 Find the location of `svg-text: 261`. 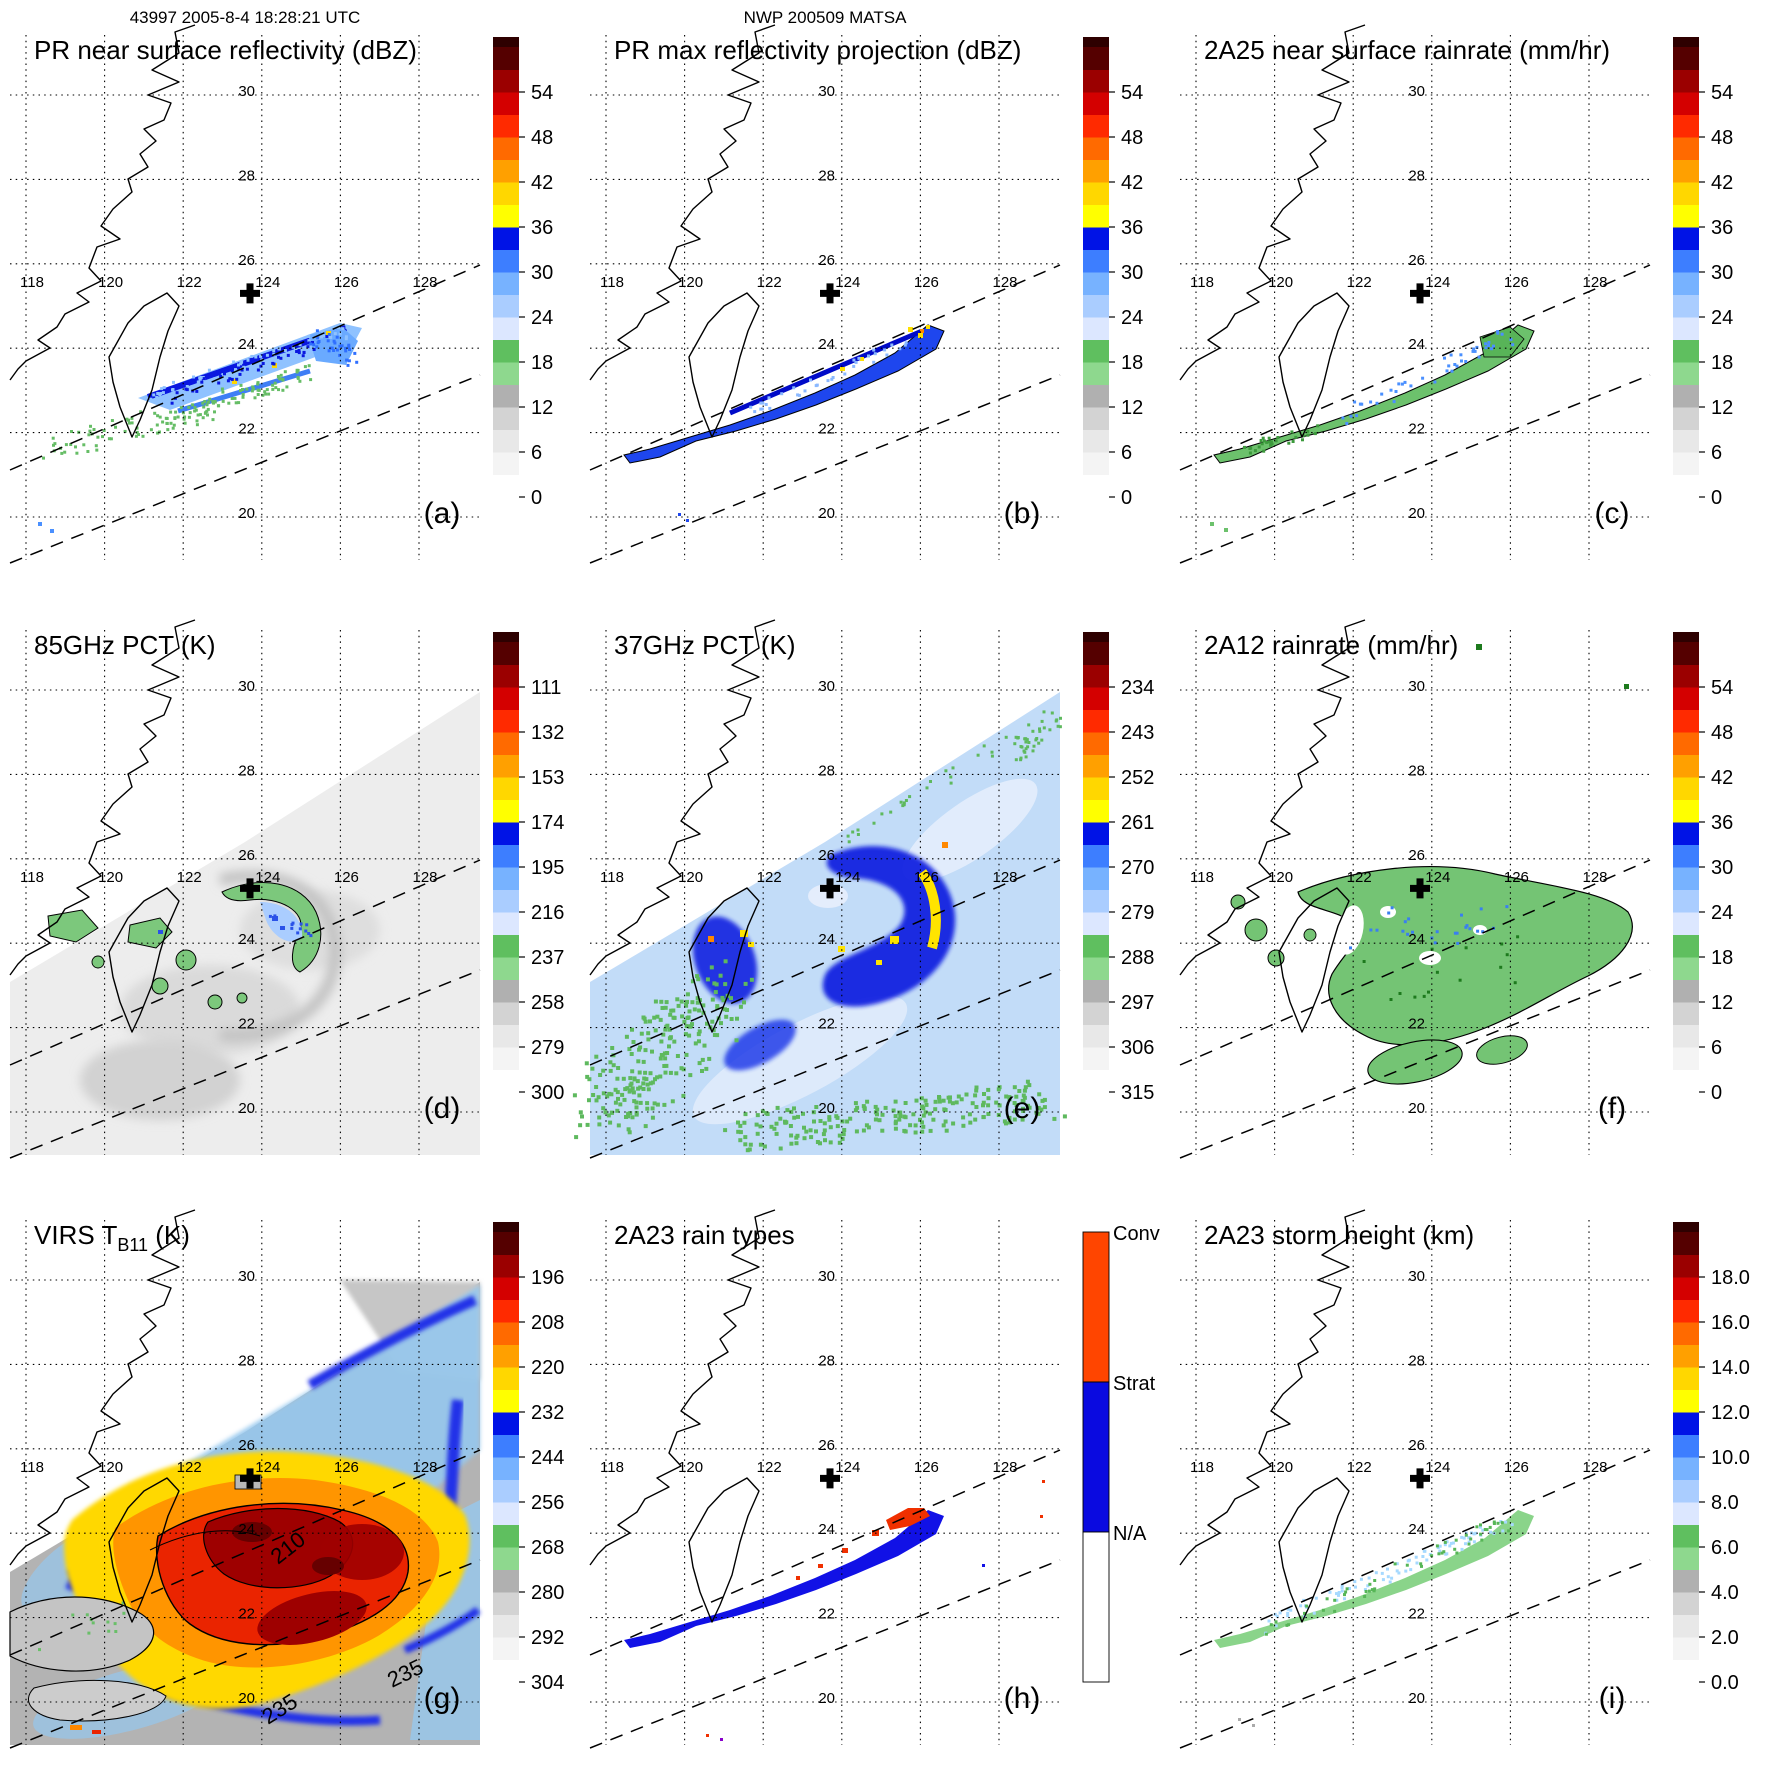

svg-text: 261 is located at coordinates (1137, 823).